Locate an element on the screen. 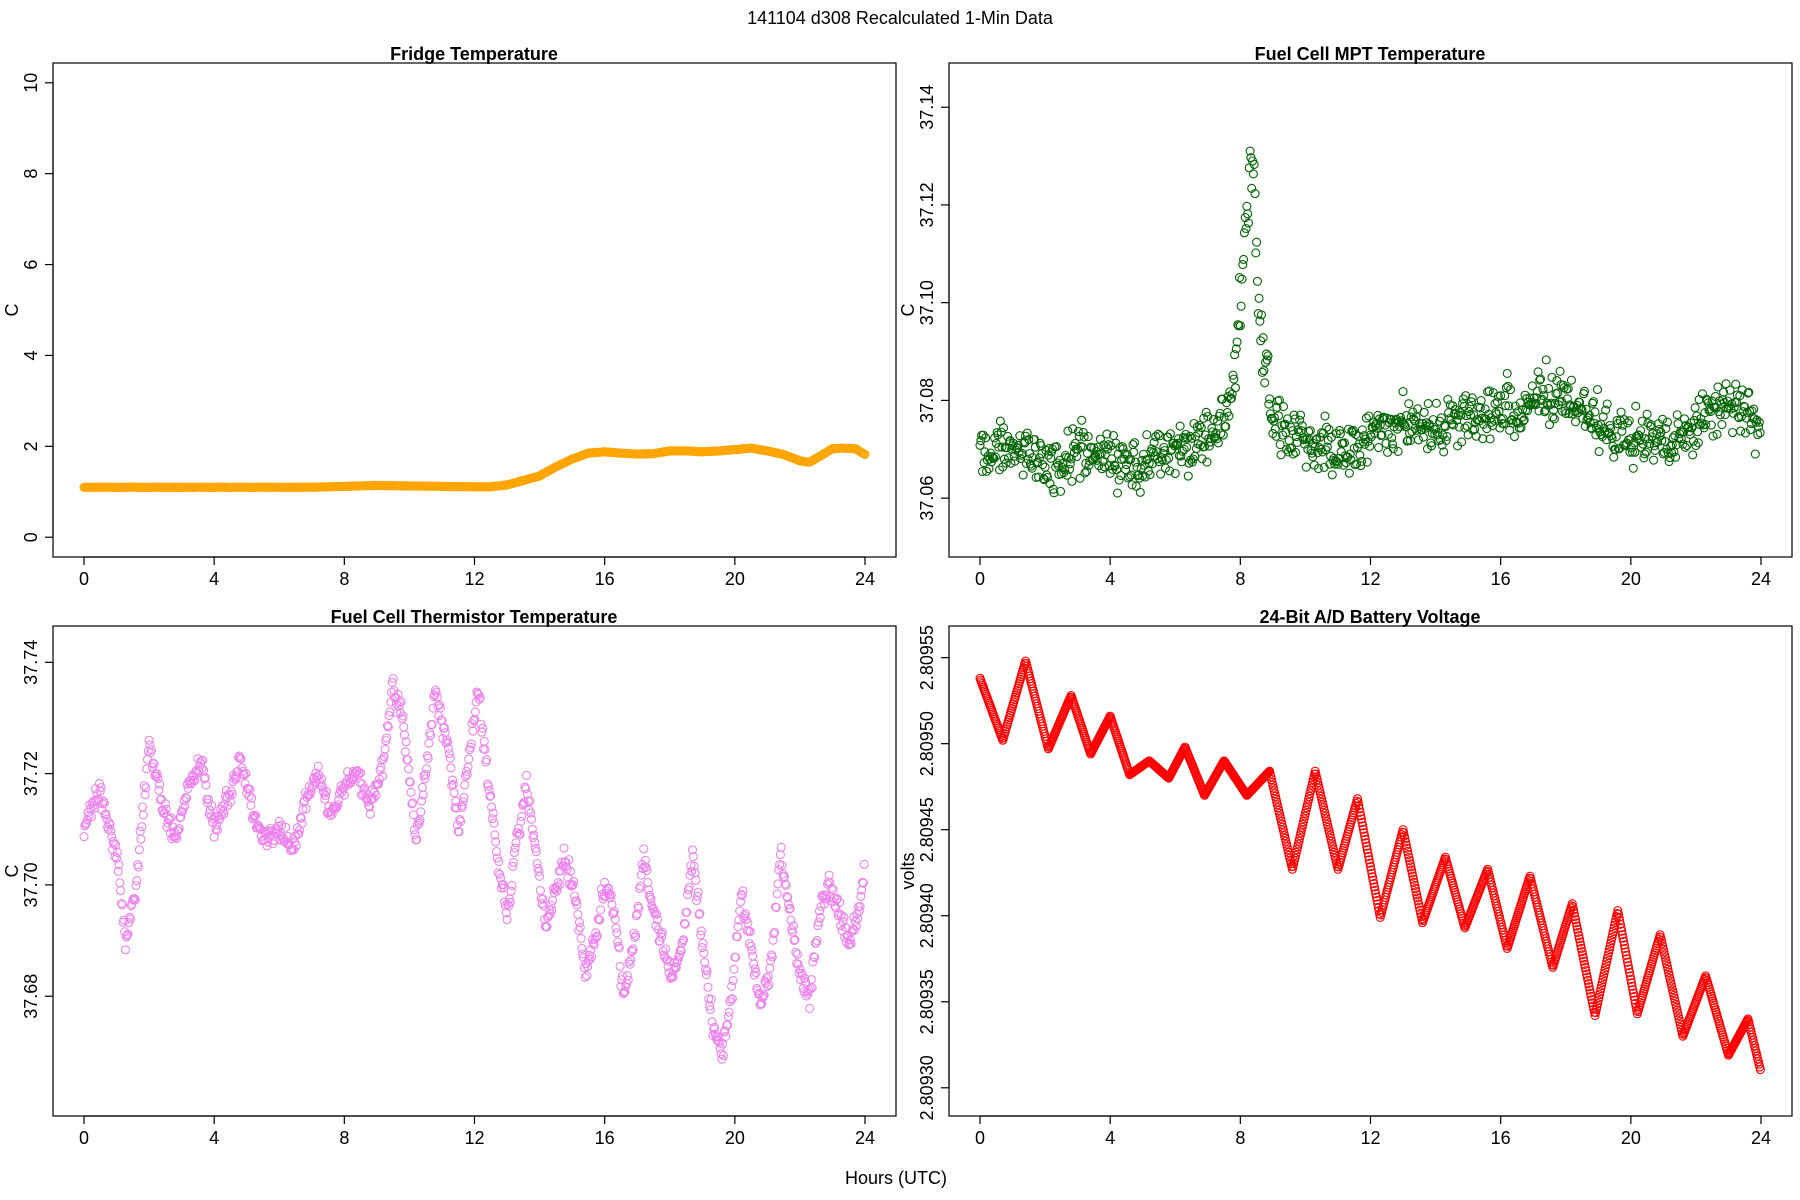  x-tick-label: 16 is located at coordinates (605, 1138).